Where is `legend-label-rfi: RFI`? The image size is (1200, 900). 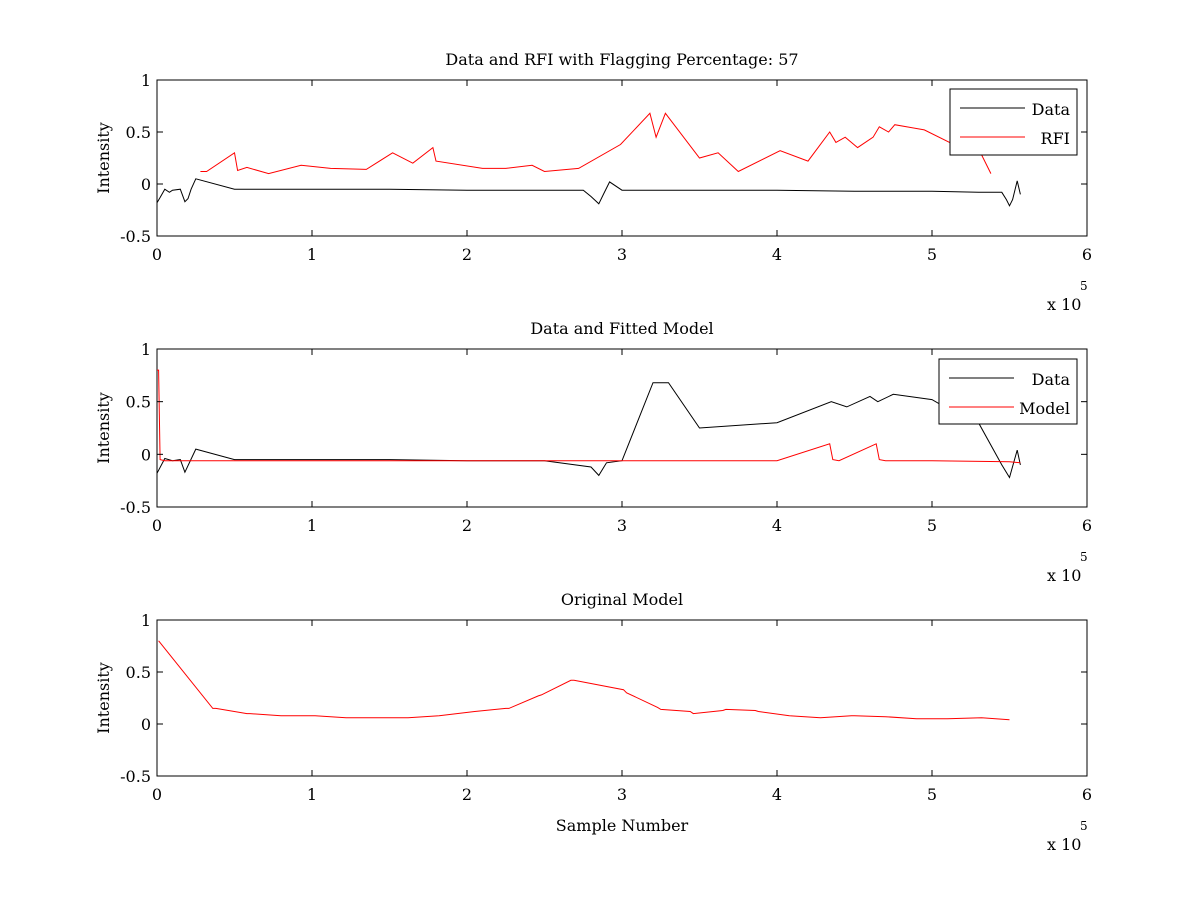 legend-label-rfi: RFI is located at coordinates (1055, 138).